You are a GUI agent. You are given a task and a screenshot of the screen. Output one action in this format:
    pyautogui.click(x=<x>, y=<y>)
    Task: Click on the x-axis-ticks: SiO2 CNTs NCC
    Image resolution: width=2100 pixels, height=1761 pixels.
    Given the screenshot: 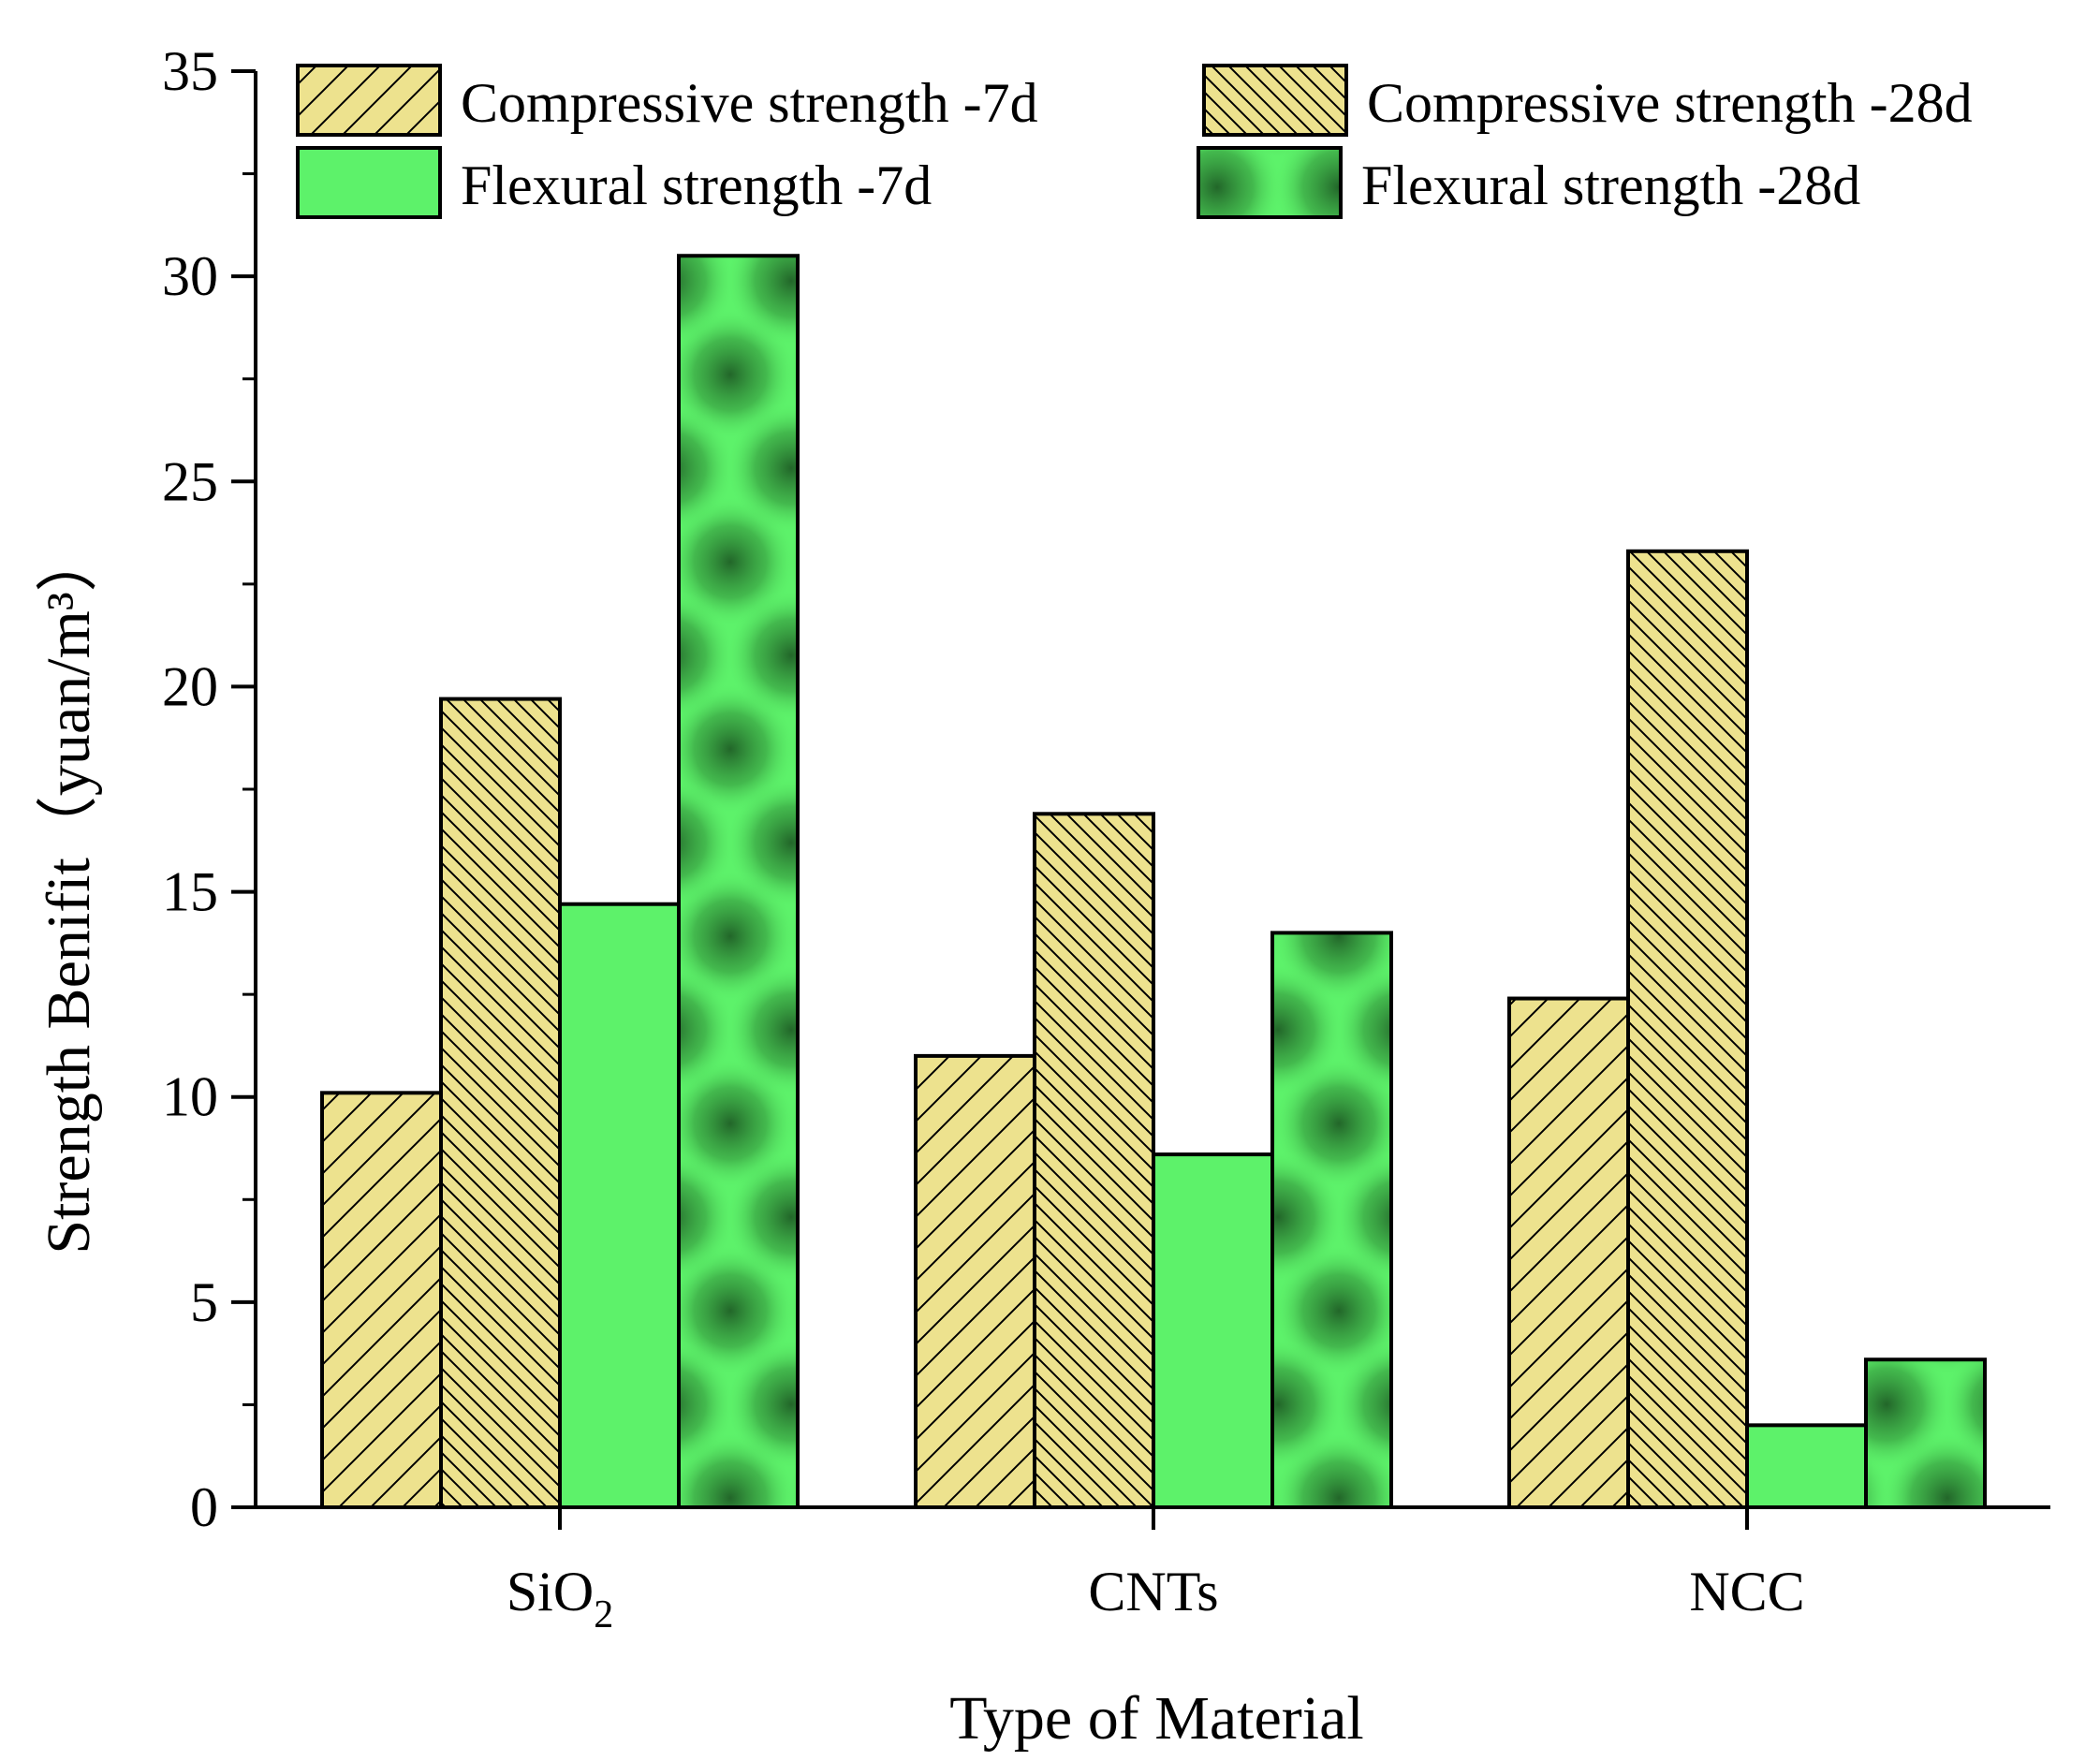 What is the action you would take?
    pyautogui.click(x=1156, y=1571)
    